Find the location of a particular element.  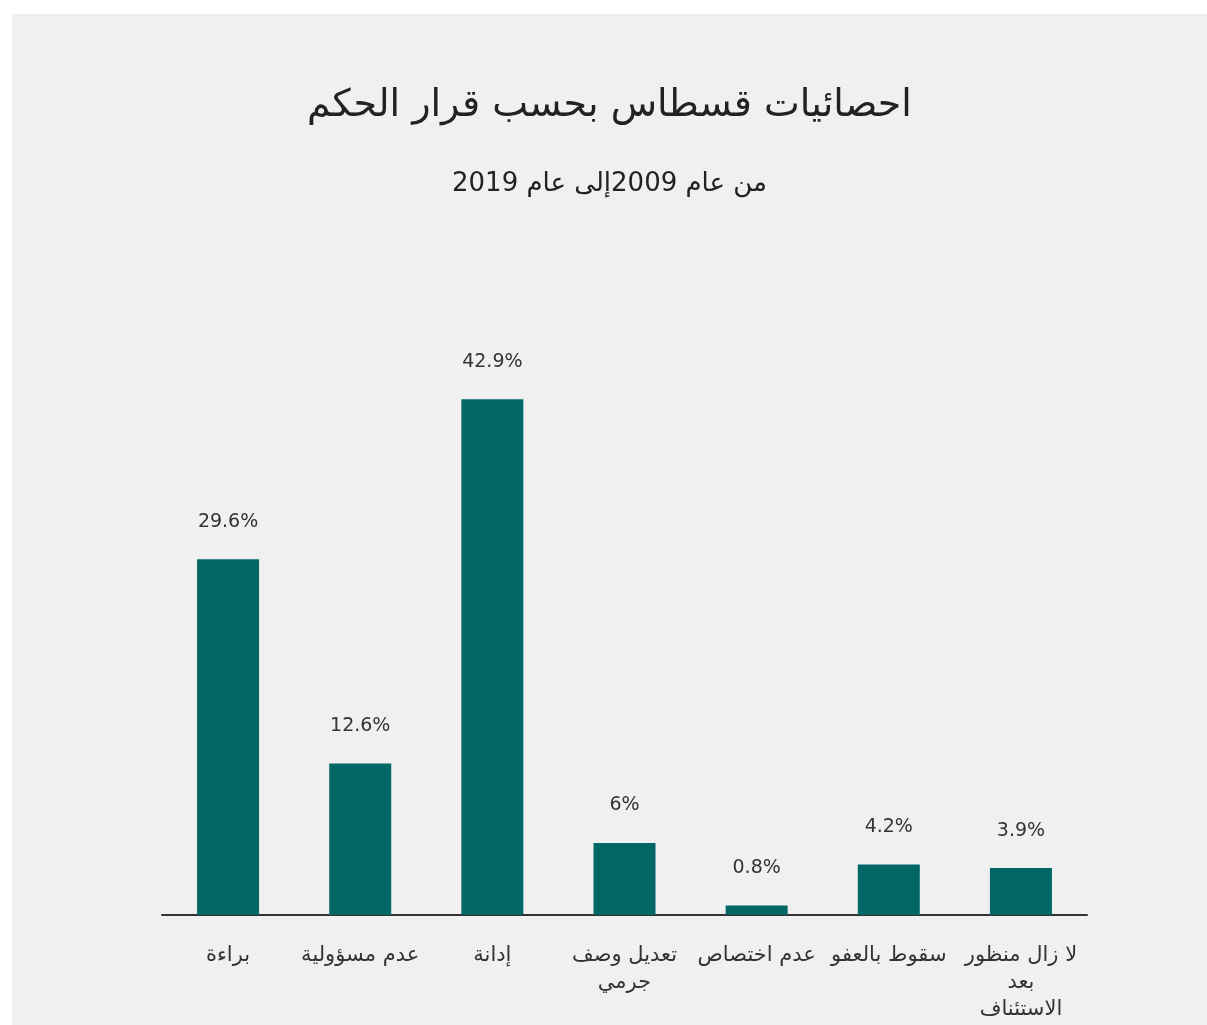

x-tick-label: إدانة is located at coordinates (492, 954).